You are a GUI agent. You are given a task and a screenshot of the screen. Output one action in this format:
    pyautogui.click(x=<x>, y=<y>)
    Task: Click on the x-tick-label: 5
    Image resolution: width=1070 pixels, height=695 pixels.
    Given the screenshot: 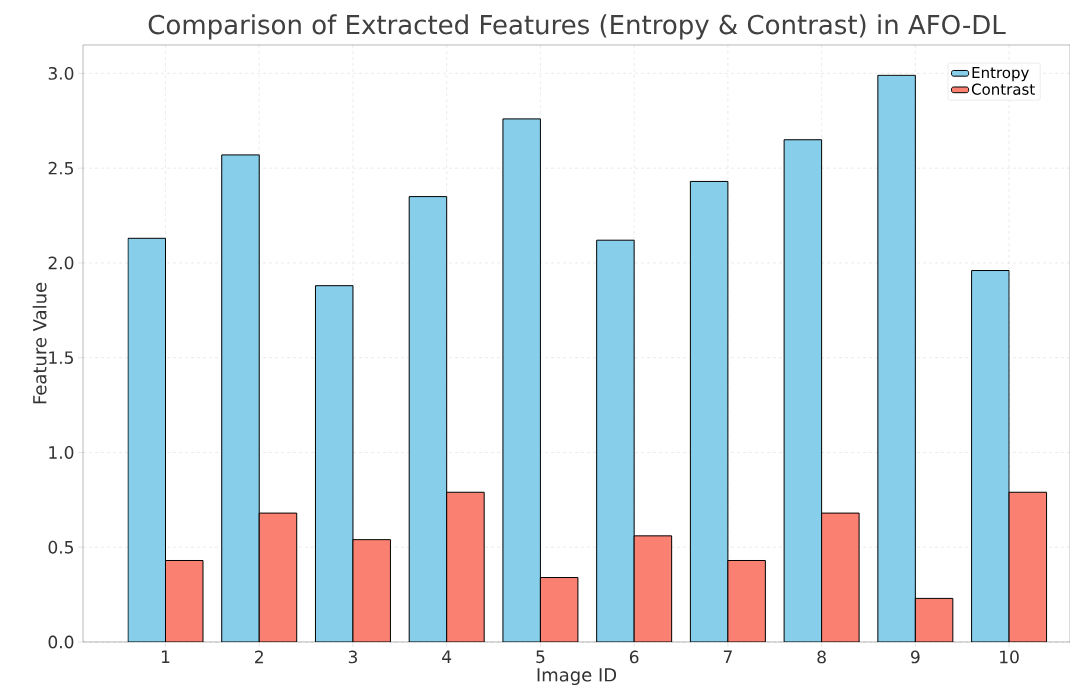 What is the action you would take?
    pyautogui.click(x=540, y=657)
    